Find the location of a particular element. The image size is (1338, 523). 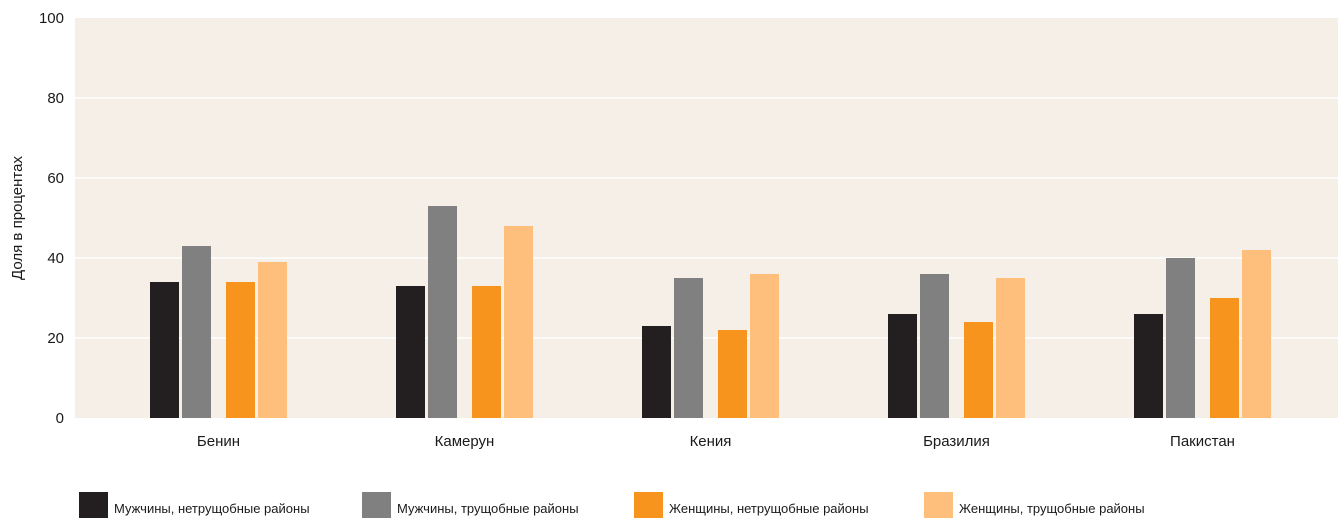

x-category-label-2: Камерун is located at coordinates (465, 441).